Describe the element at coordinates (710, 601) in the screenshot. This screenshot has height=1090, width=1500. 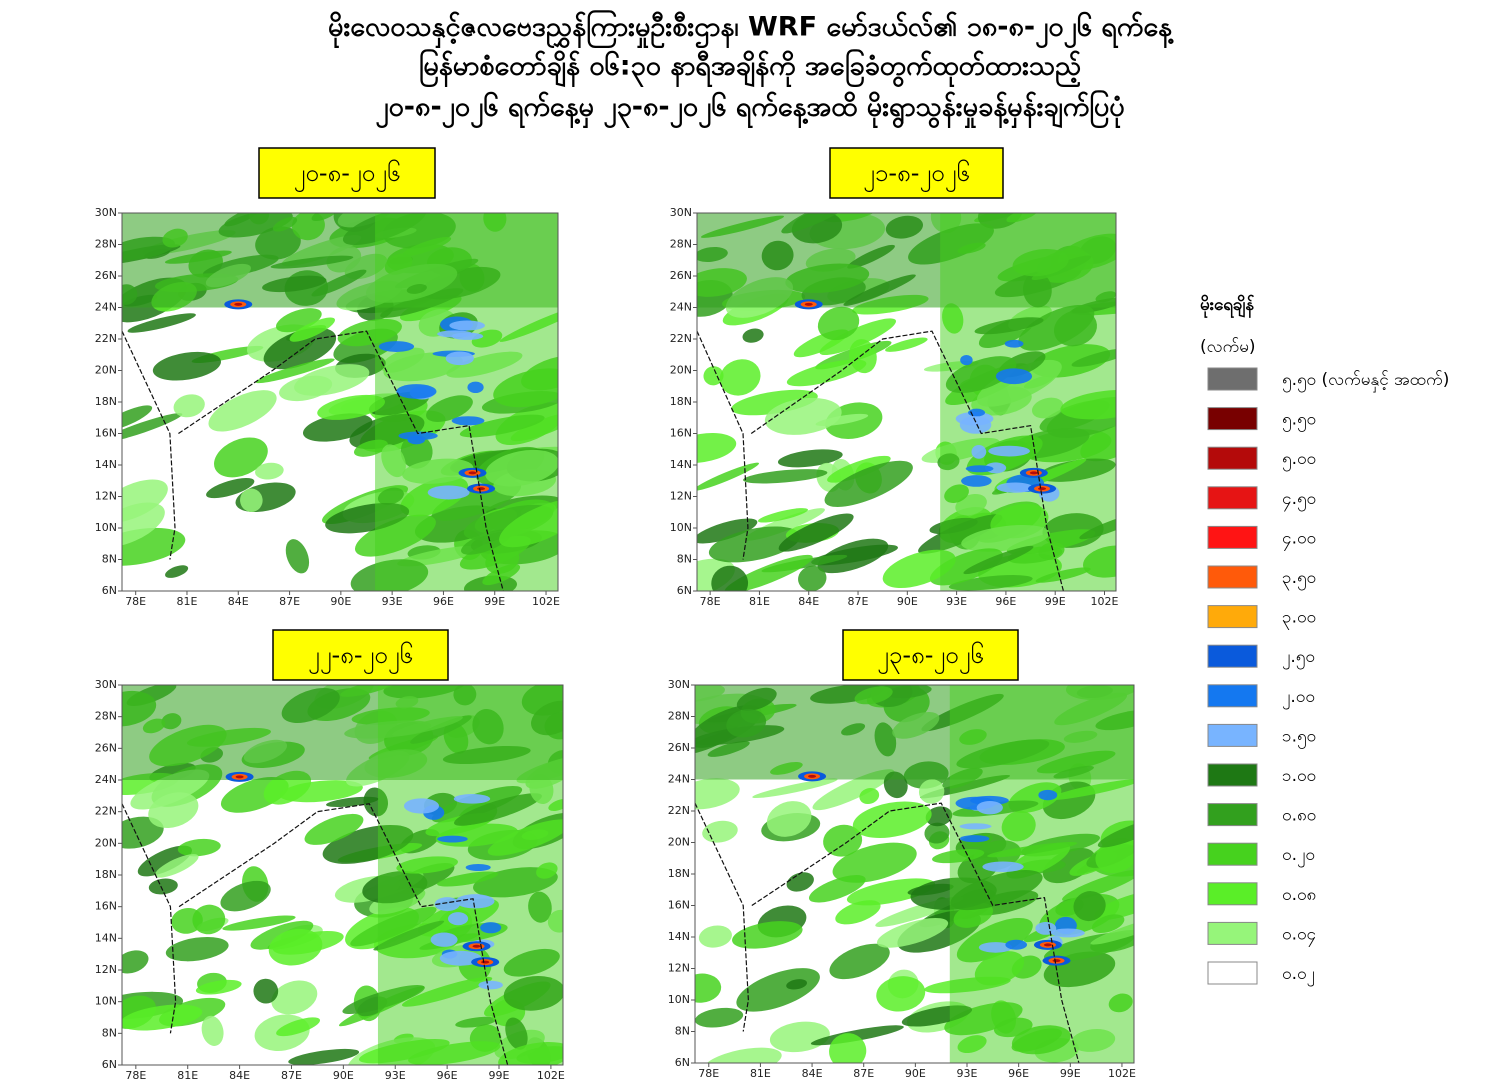
I see `x-tick-label: 78E` at that location.